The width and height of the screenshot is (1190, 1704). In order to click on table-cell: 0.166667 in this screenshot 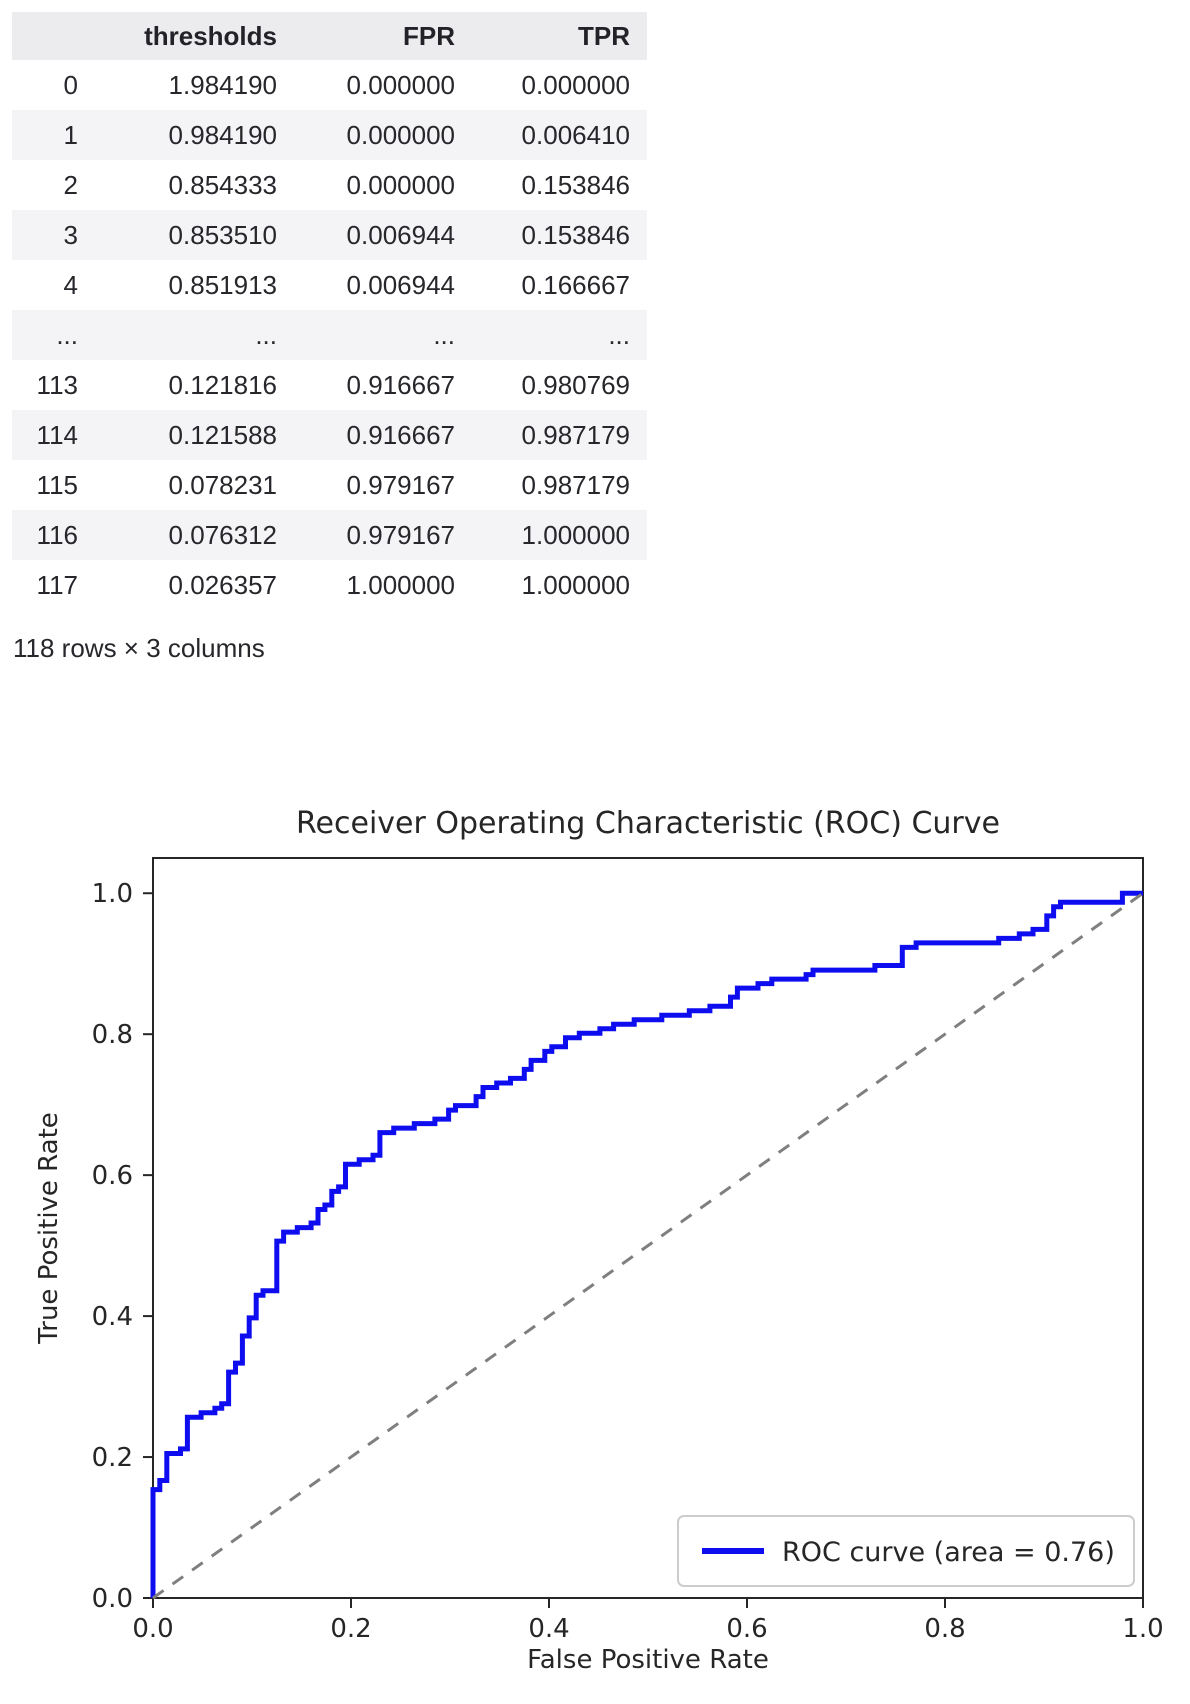, I will do `click(575, 285)`.